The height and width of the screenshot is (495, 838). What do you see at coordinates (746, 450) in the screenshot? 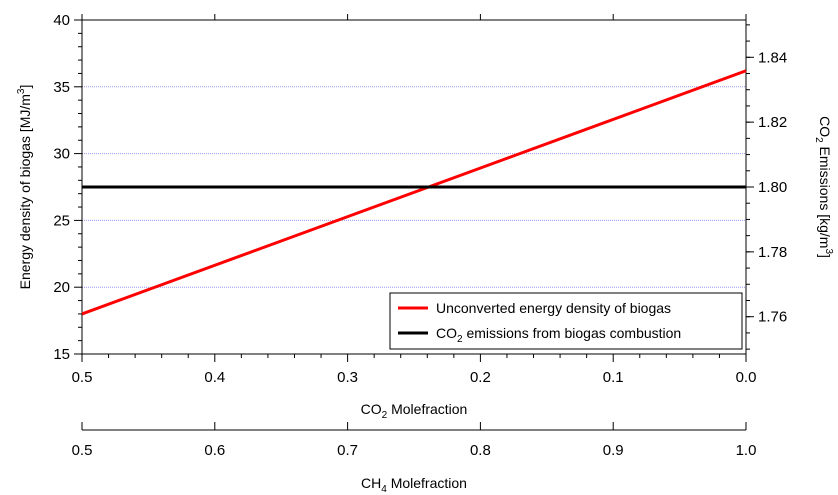
I see `x-secondary-tick-label: 1.0` at bounding box center [746, 450].